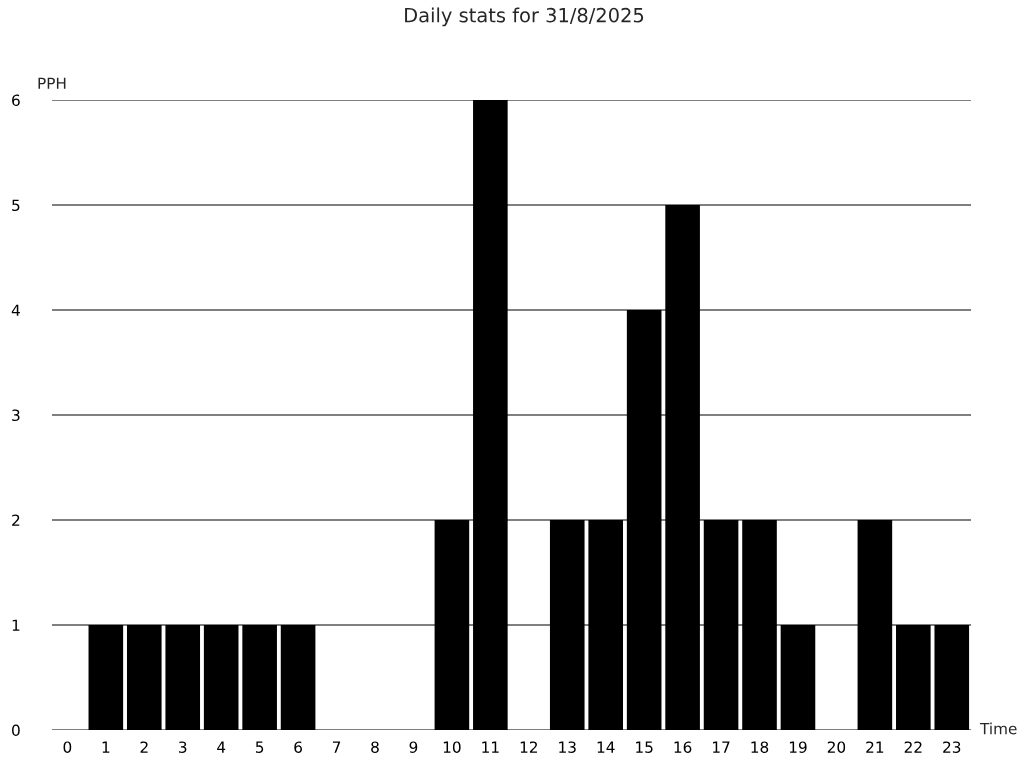  I want to click on x-tick-label: 17, so click(721, 747).